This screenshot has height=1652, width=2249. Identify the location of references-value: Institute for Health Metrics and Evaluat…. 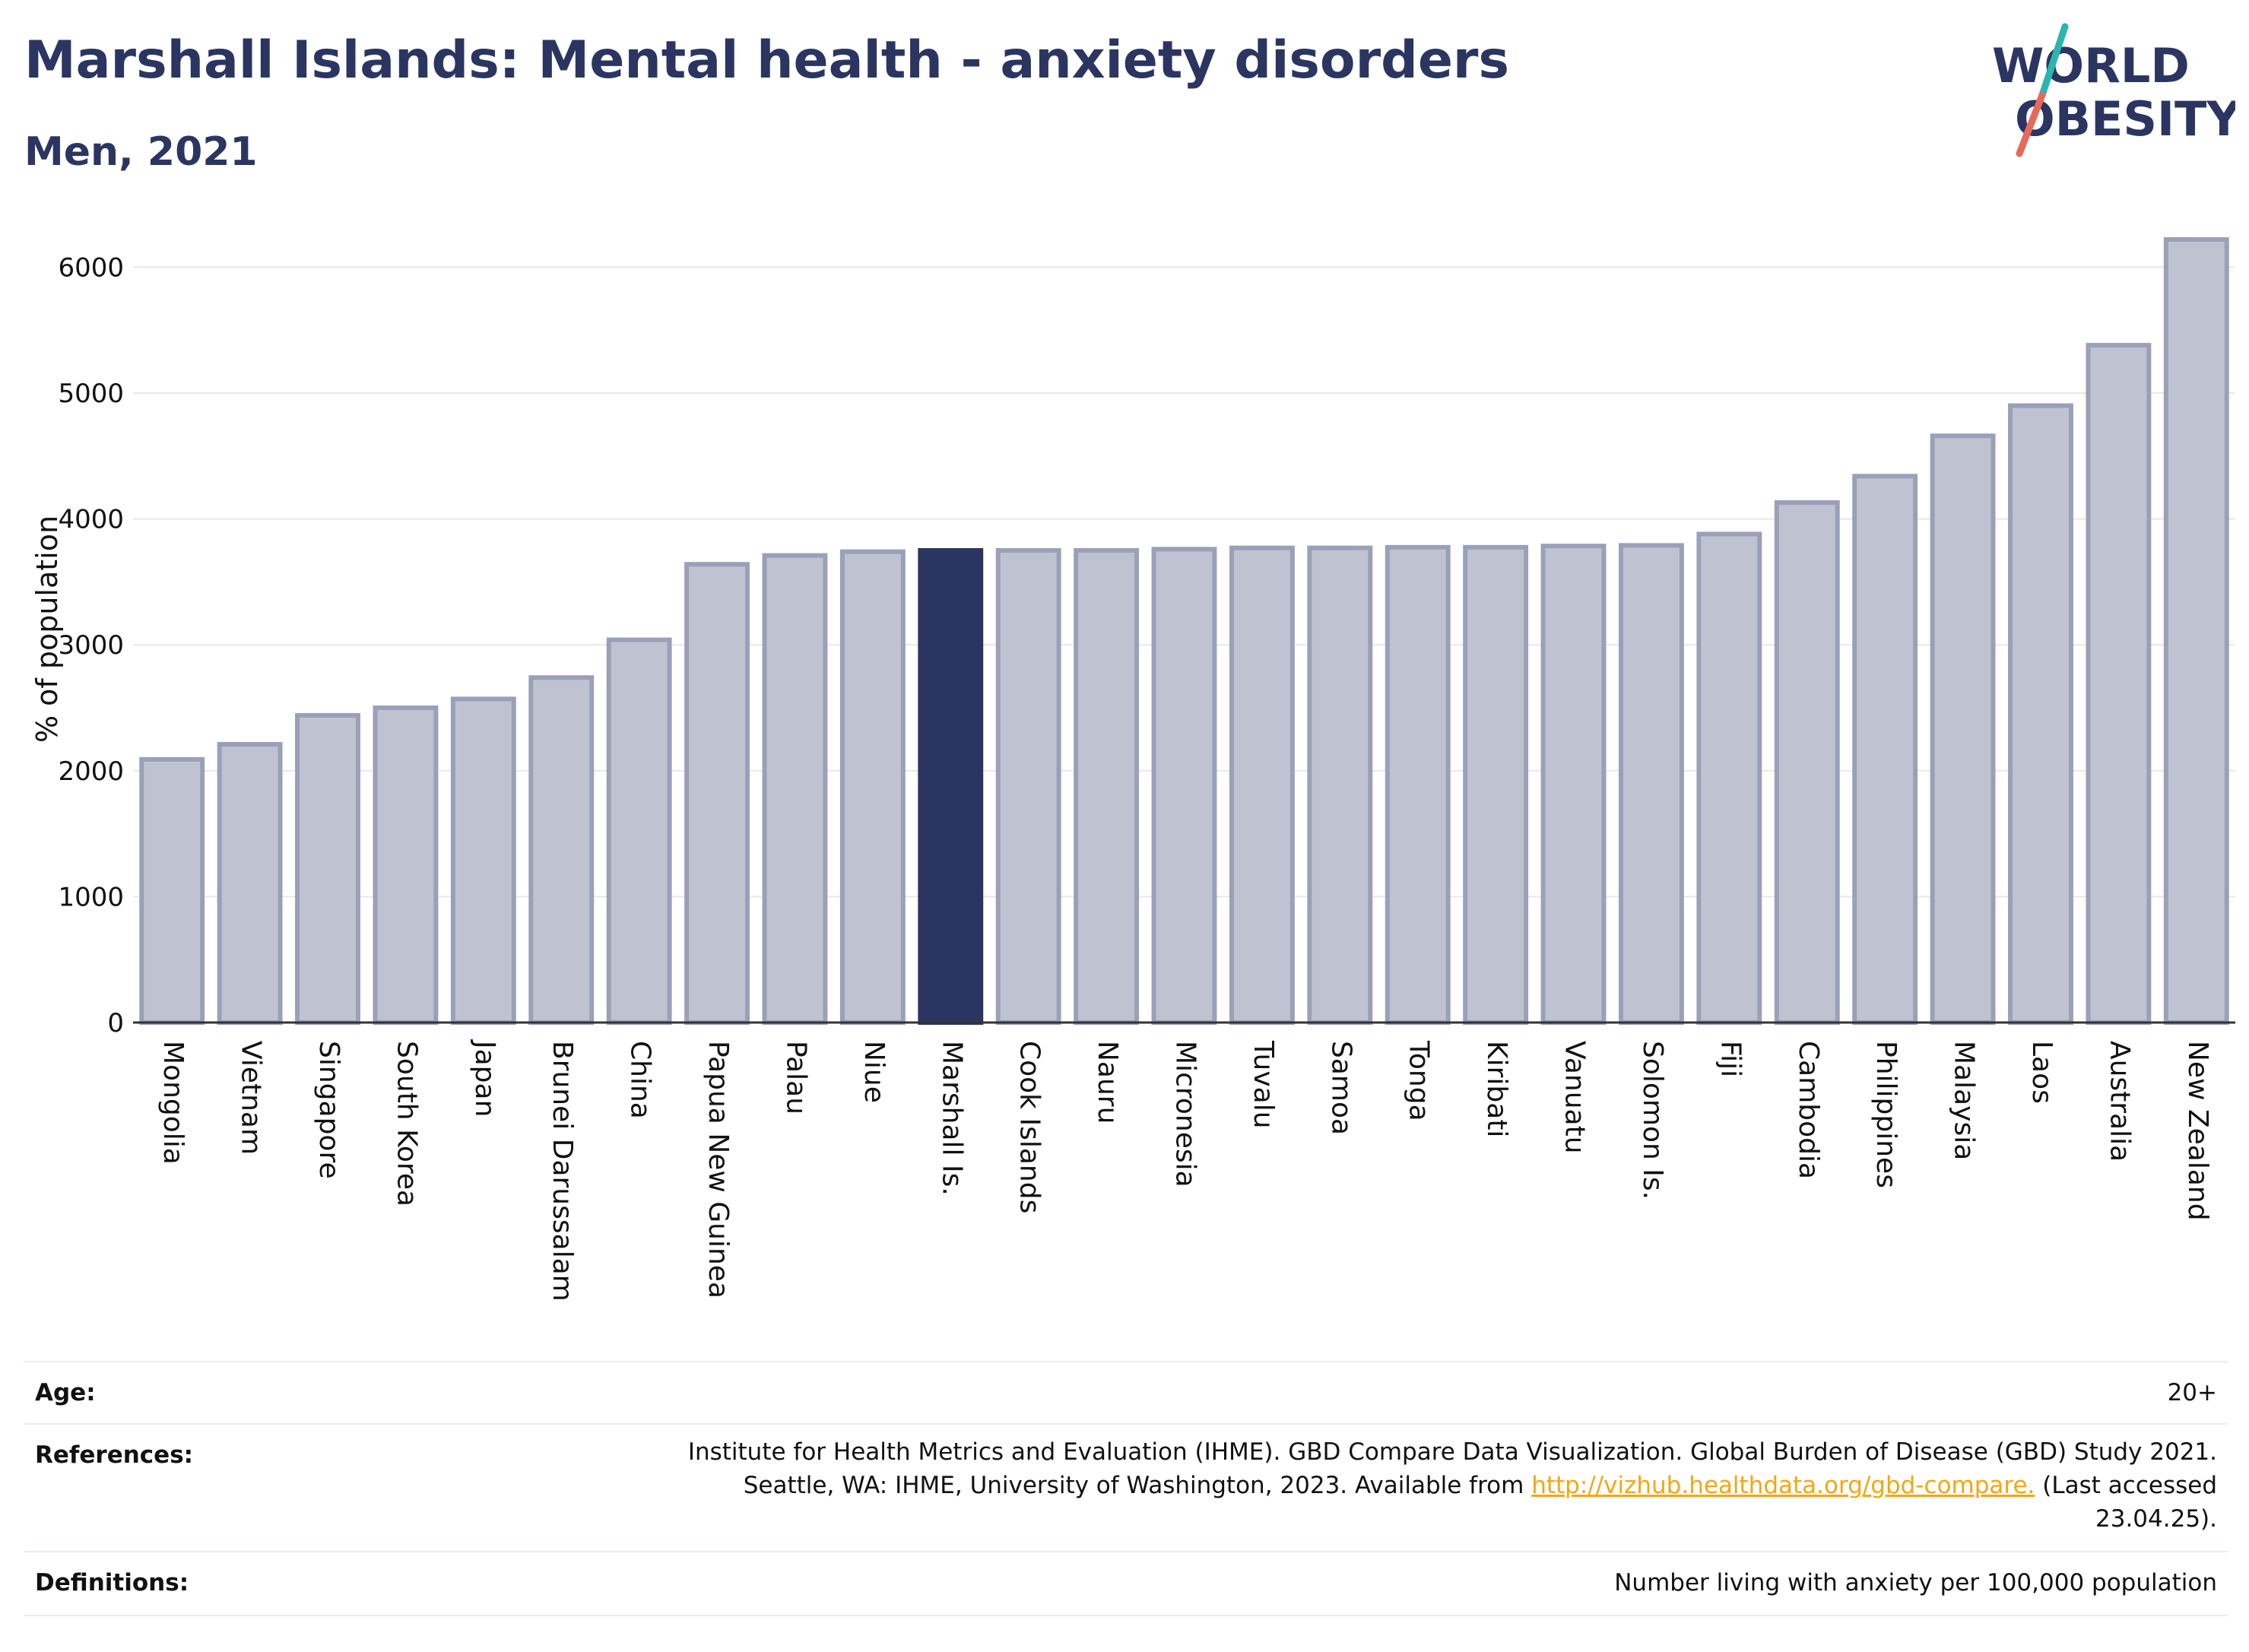
(1452, 1485).